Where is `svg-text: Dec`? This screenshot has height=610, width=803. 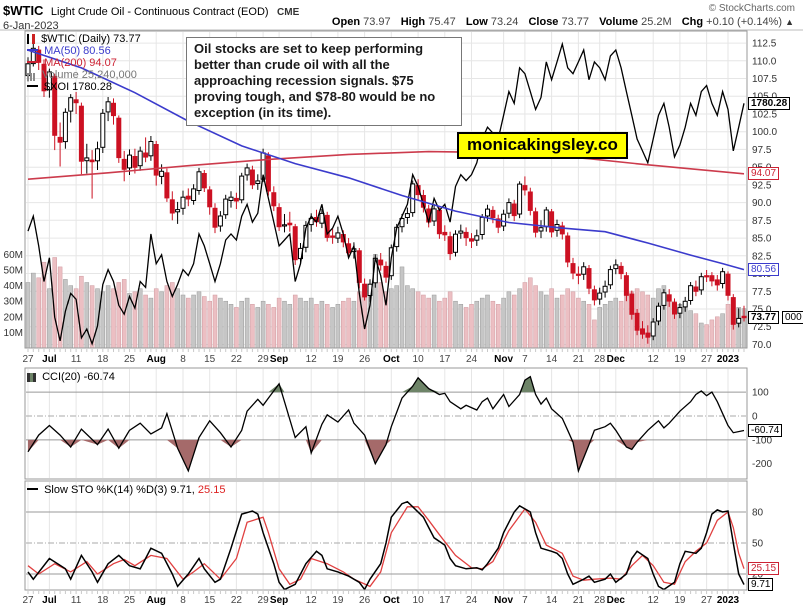
svg-text: Dec is located at coordinates (616, 600).